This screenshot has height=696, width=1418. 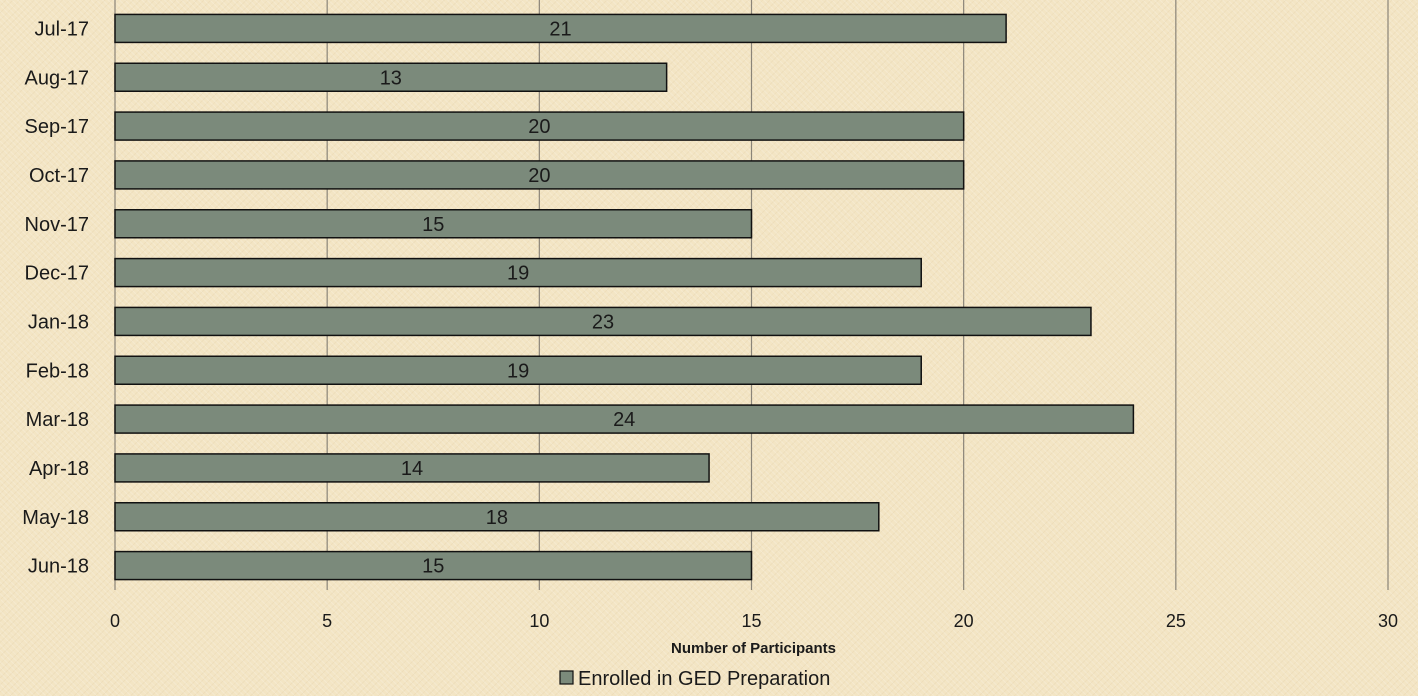 I want to click on x-tick-label: 15, so click(x=751, y=621).